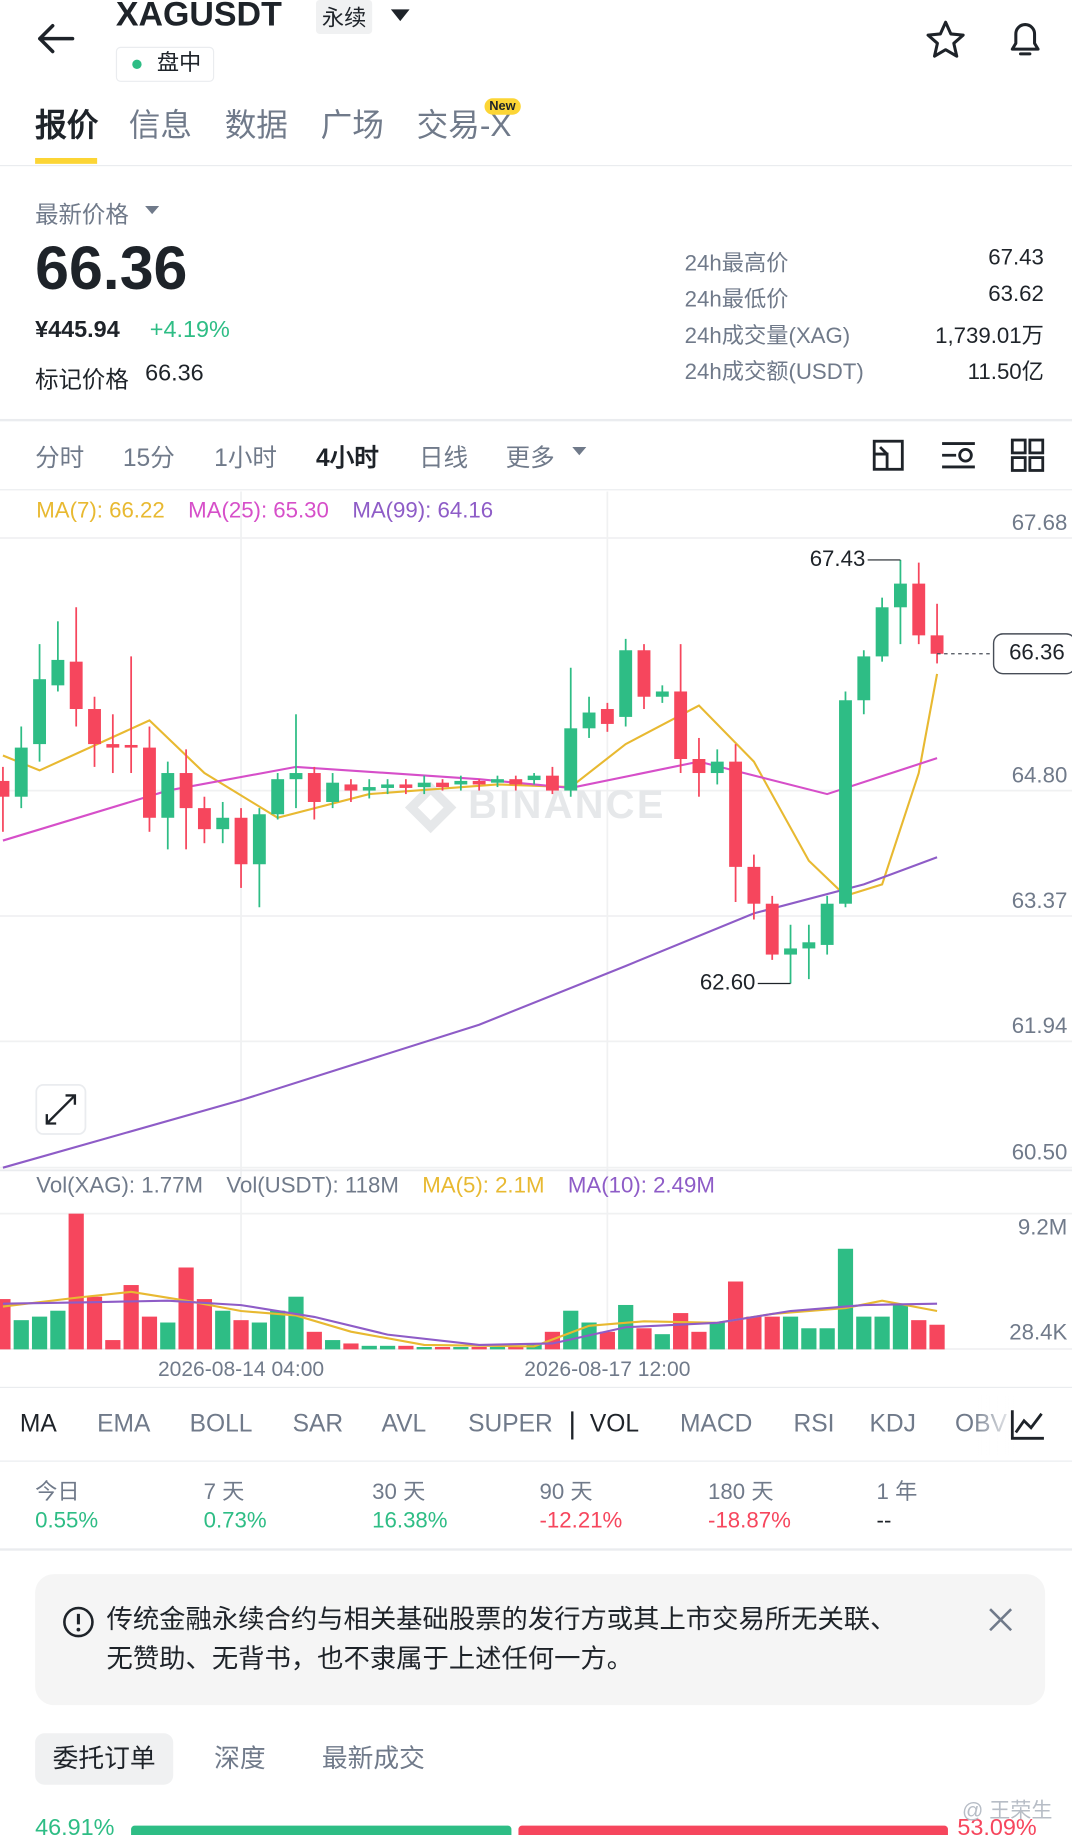 Image resolution: width=1072 pixels, height=1835 pixels. What do you see at coordinates (38, 1424) in the screenshot?
I see `indicator: MA` at bounding box center [38, 1424].